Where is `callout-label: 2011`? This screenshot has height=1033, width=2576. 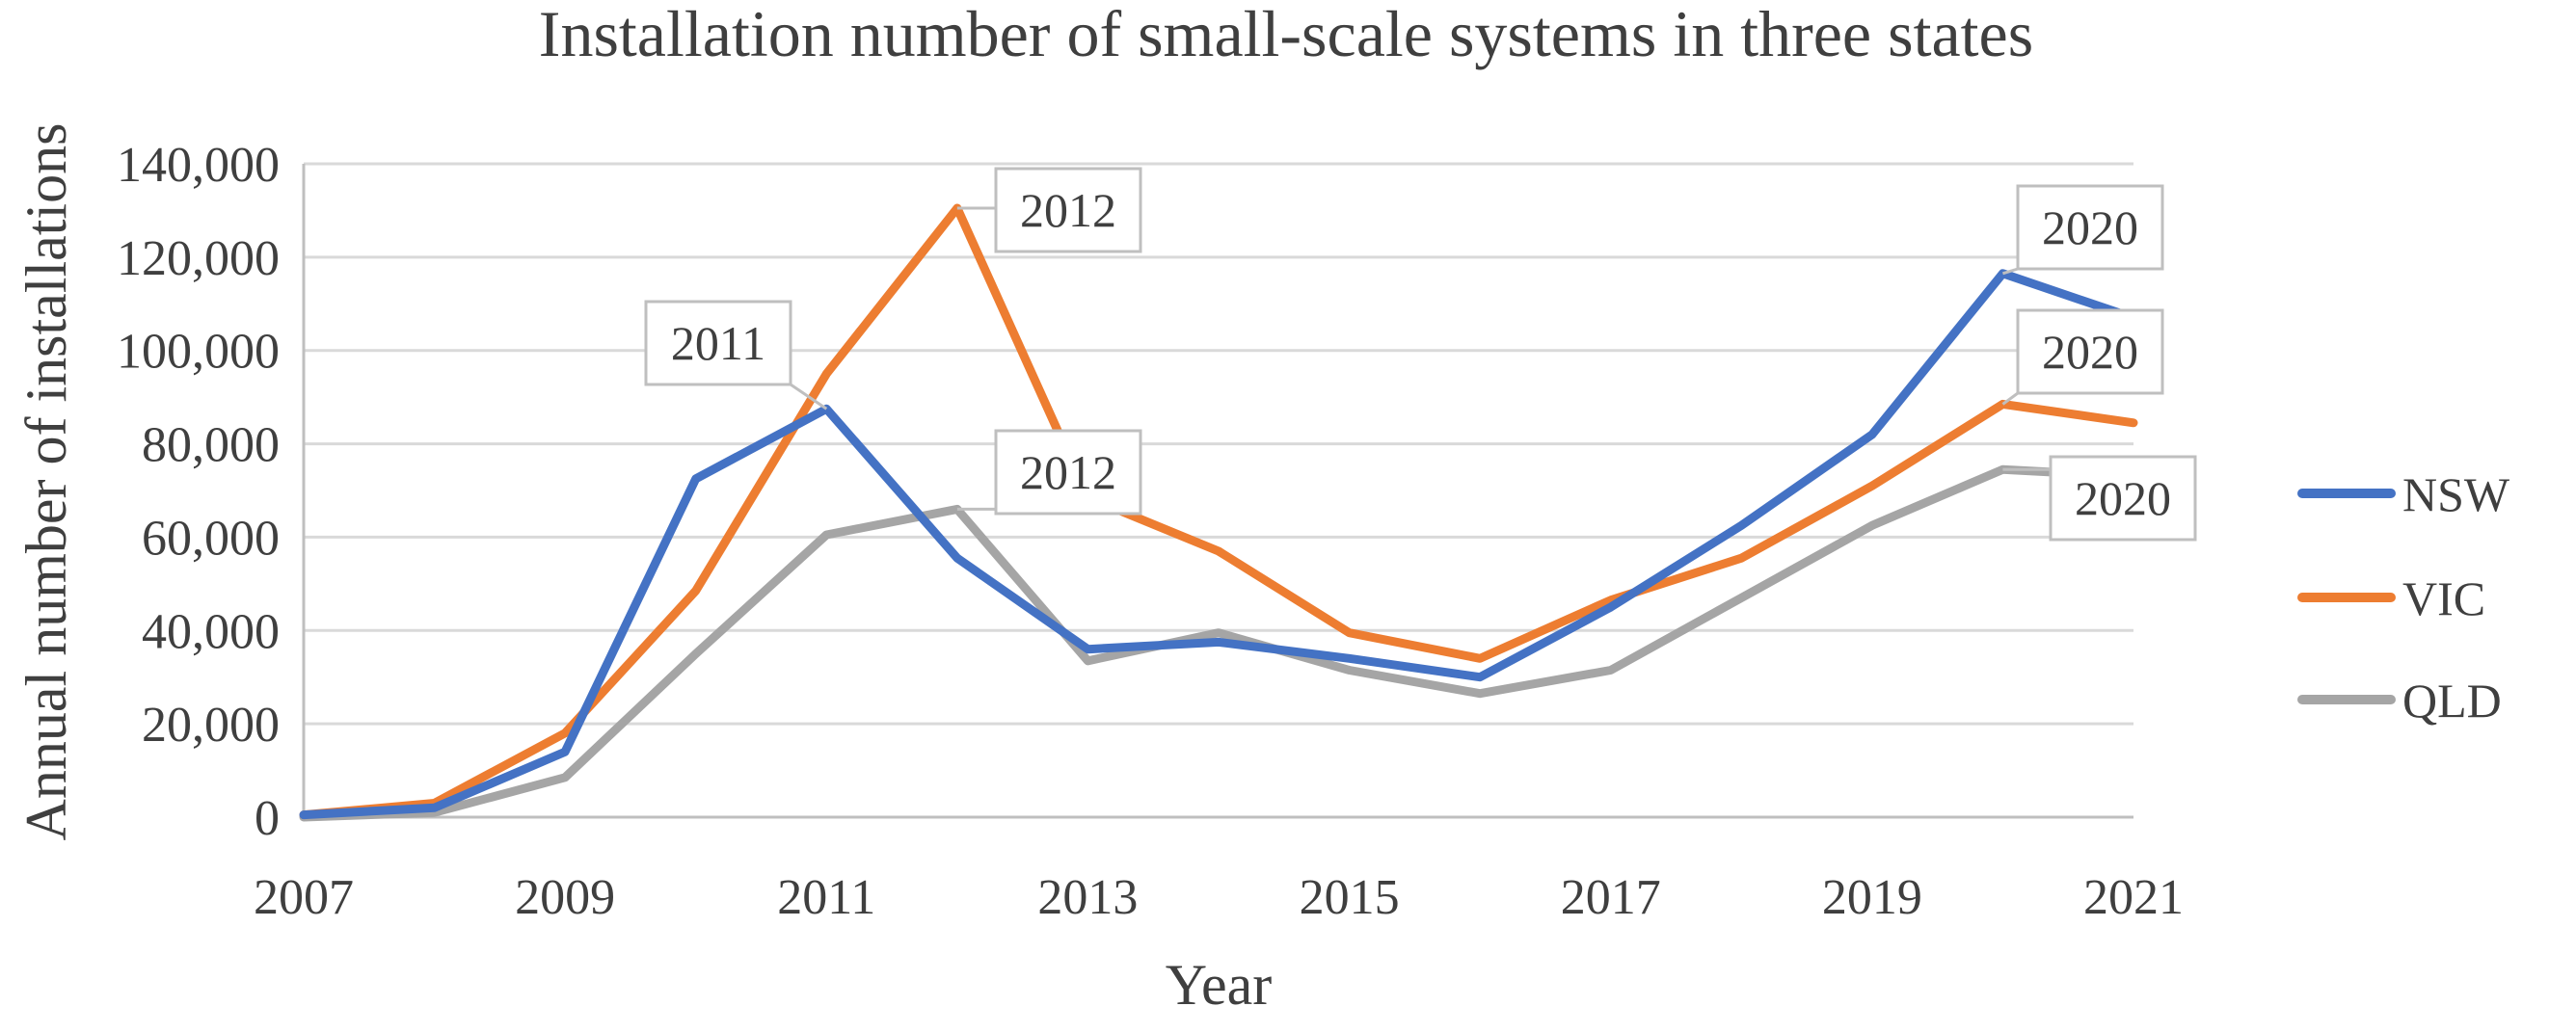 callout-label: 2011 is located at coordinates (718, 343).